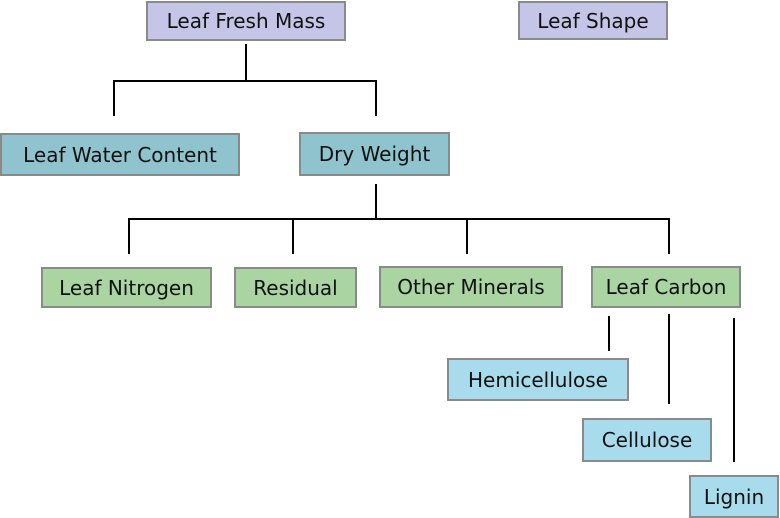  I want to click on node-dry-weight: Dry Weight, so click(374, 154).